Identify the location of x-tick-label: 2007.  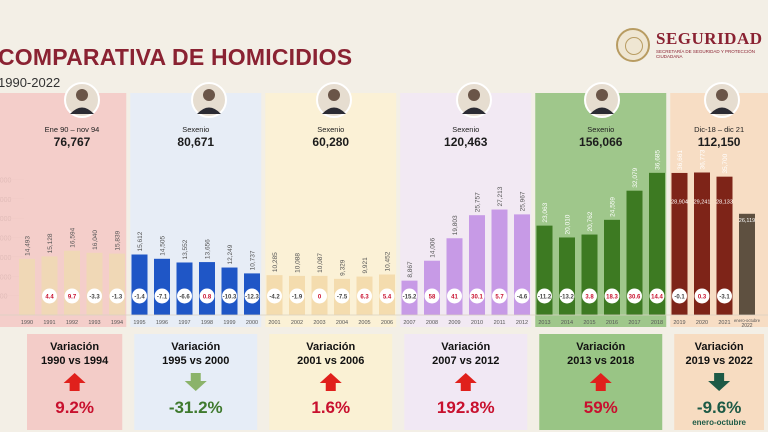
(409, 323).